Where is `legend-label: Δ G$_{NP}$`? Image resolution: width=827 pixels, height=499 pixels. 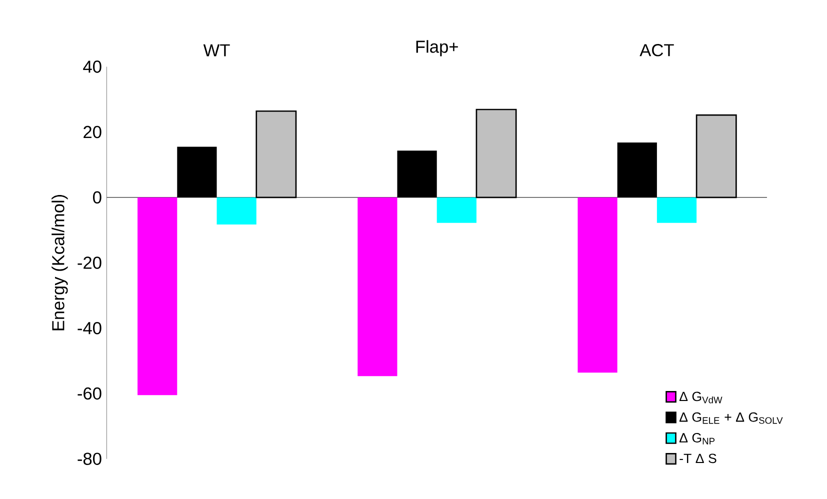
legend-label: Δ G$_{NP}$ is located at coordinates (697, 438).